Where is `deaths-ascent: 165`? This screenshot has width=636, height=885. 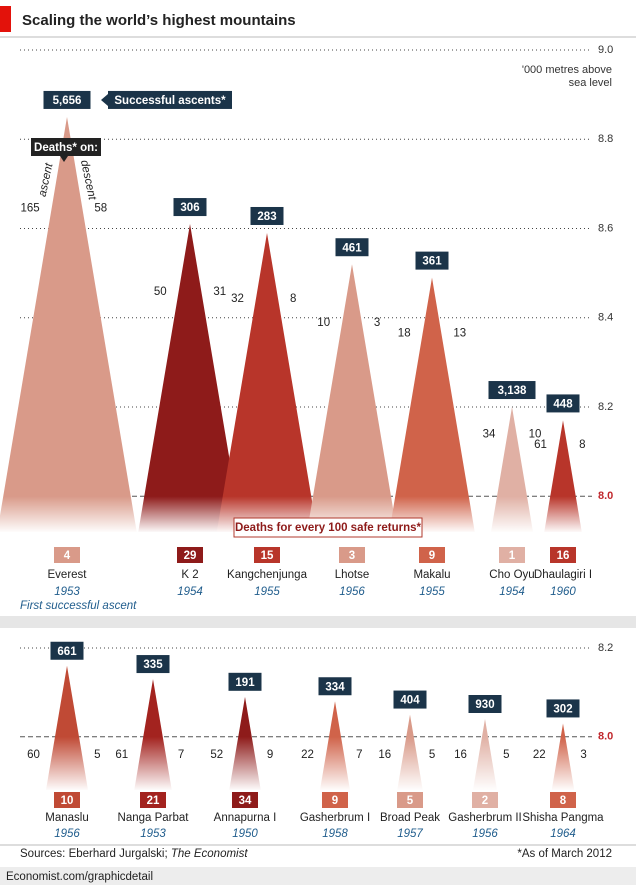
deaths-ascent: 165 is located at coordinates (29, 208).